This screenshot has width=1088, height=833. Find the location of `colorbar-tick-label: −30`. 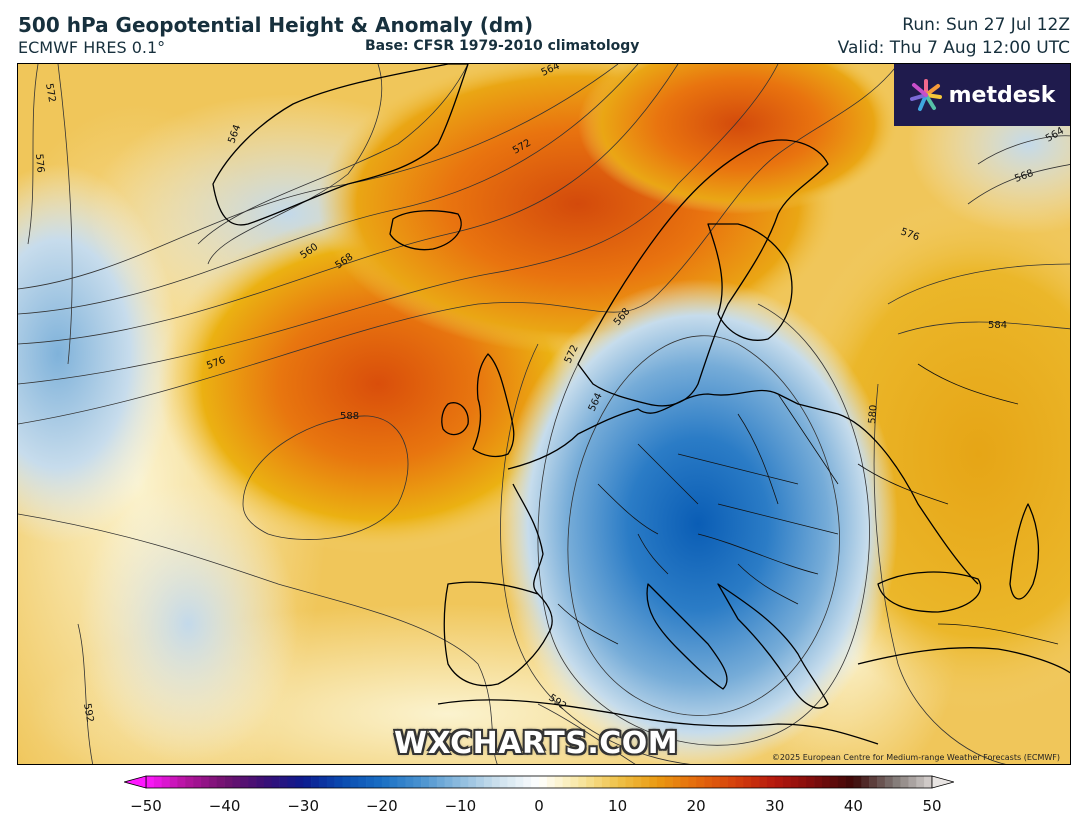

colorbar-tick-label: −30 is located at coordinates (303, 806).